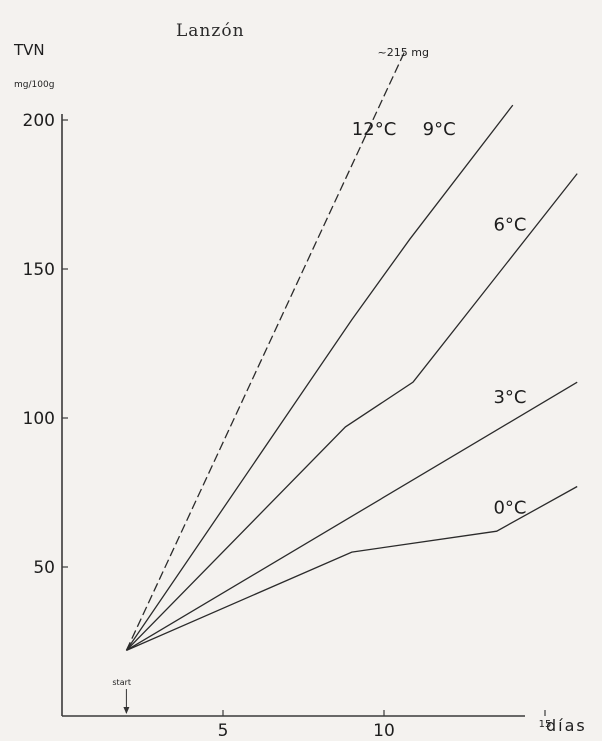 The image size is (602, 741). What do you see at coordinates (439, 129) in the screenshot?
I see `series-label-2: 9°C` at bounding box center [439, 129].